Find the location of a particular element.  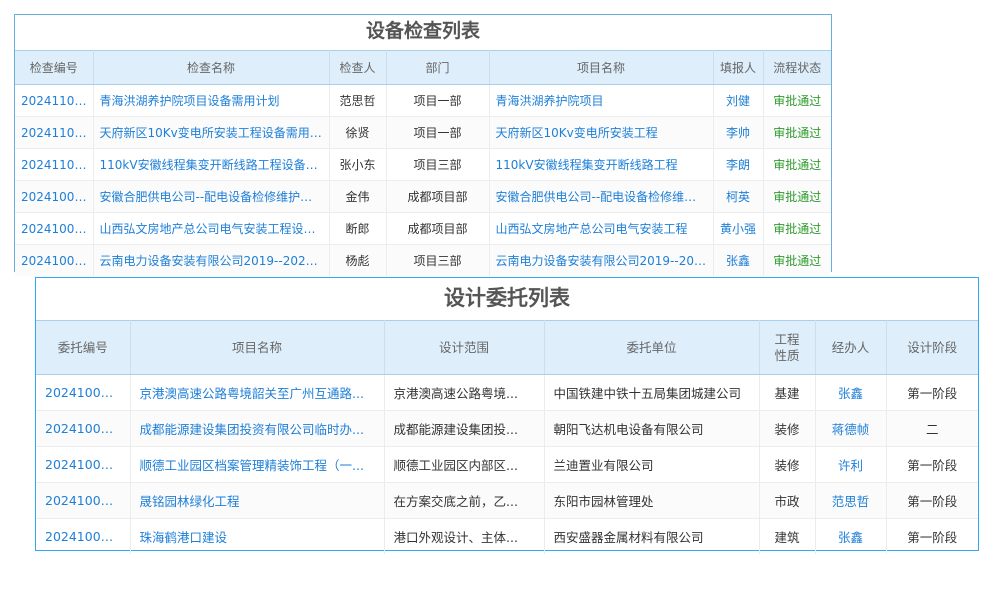

inspection-name-cell: 天府新区10Kv变电所安装工程设备需用计划 is located at coordinates (211, 132).